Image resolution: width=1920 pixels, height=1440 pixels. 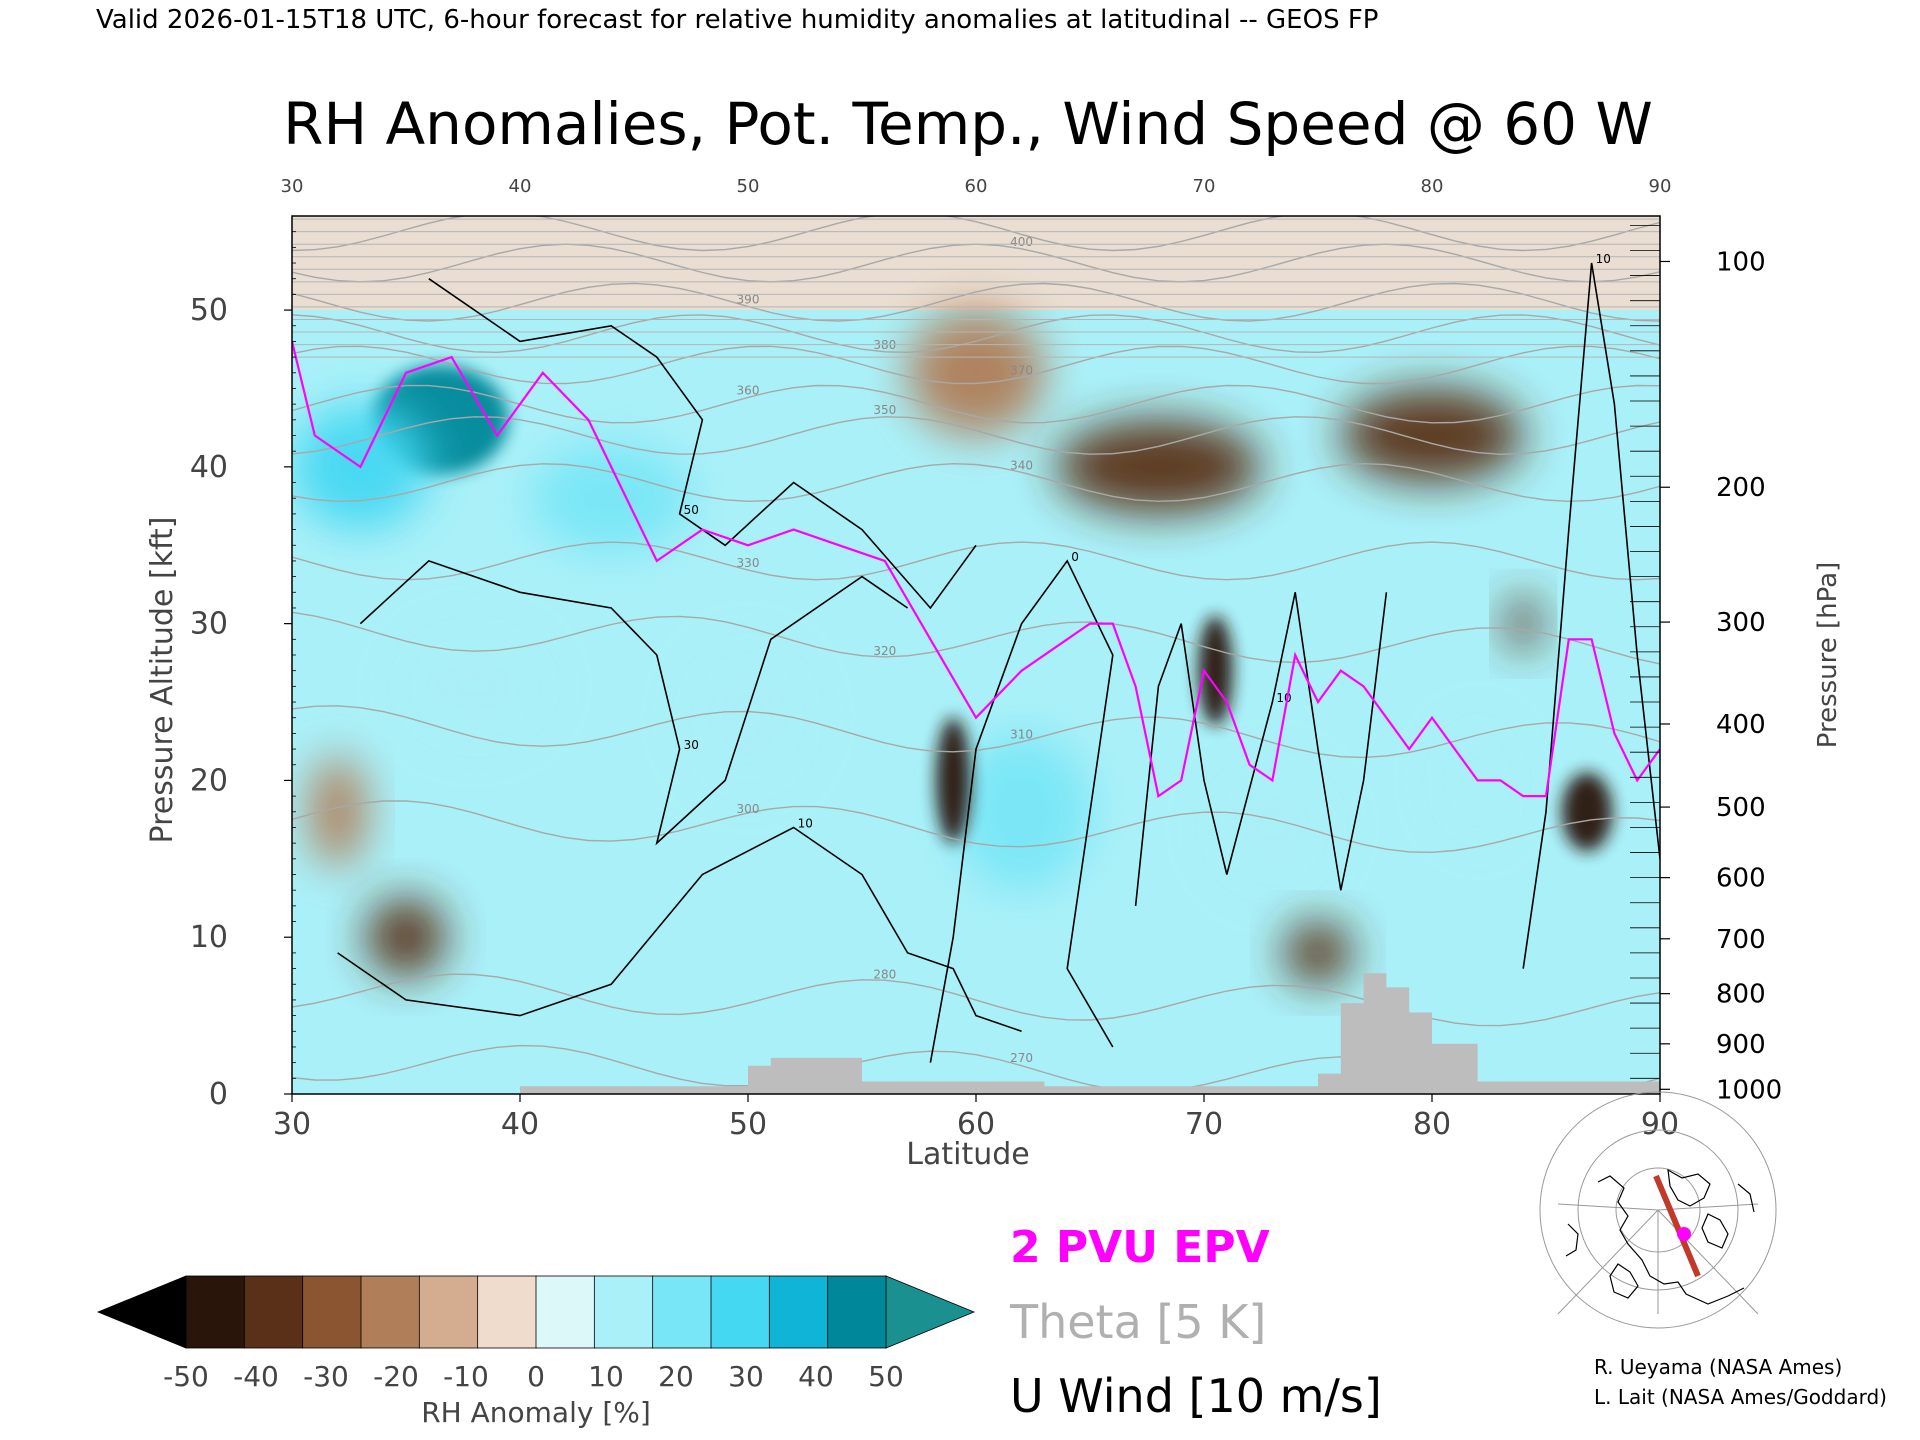 What do you see at coordinates (1741, 488) in the screenshot?
I see `pressure-tick-label-200: 200` at bounding box center [1741, 488].